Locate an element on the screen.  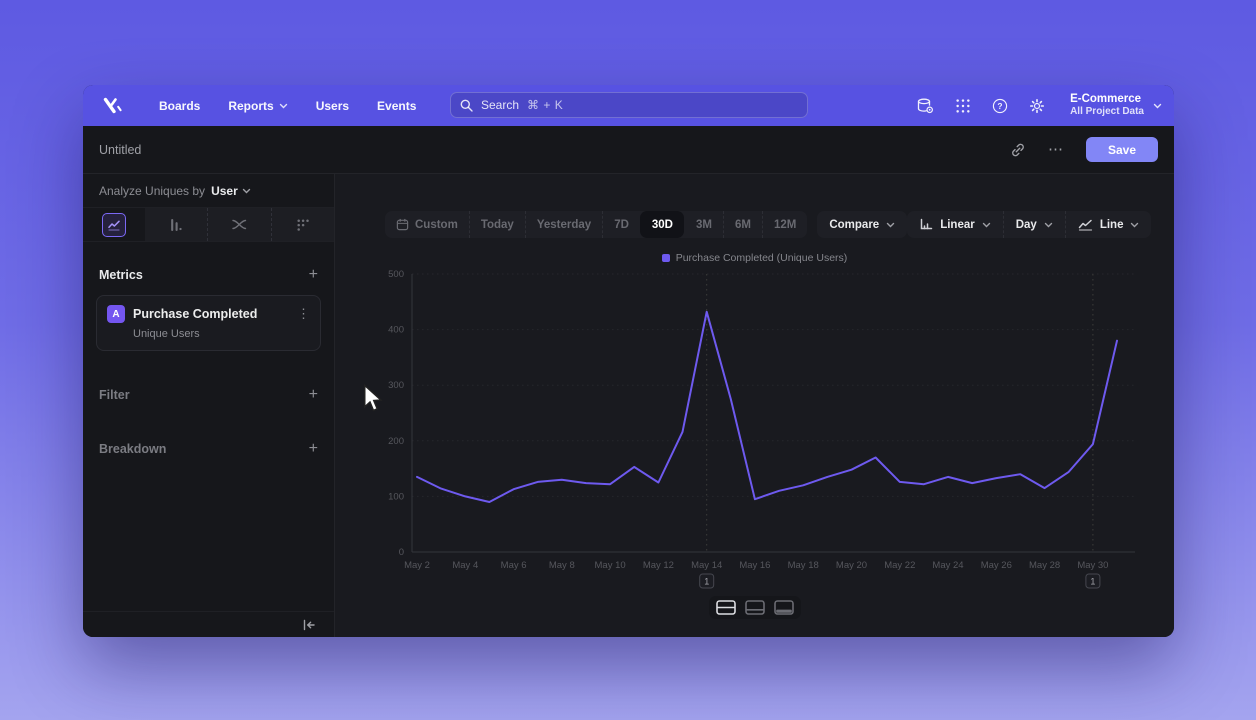
chart-over-table-icon is located at coordinates (754, 607).